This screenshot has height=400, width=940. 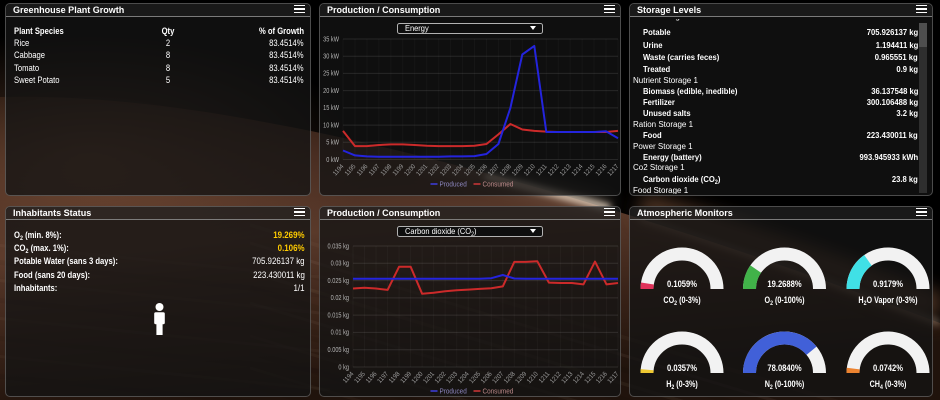 What do you see at coordinates (331, 39) in the screenshot?
I see `svg-text: 35 kW` at bounding box center [331, 39].